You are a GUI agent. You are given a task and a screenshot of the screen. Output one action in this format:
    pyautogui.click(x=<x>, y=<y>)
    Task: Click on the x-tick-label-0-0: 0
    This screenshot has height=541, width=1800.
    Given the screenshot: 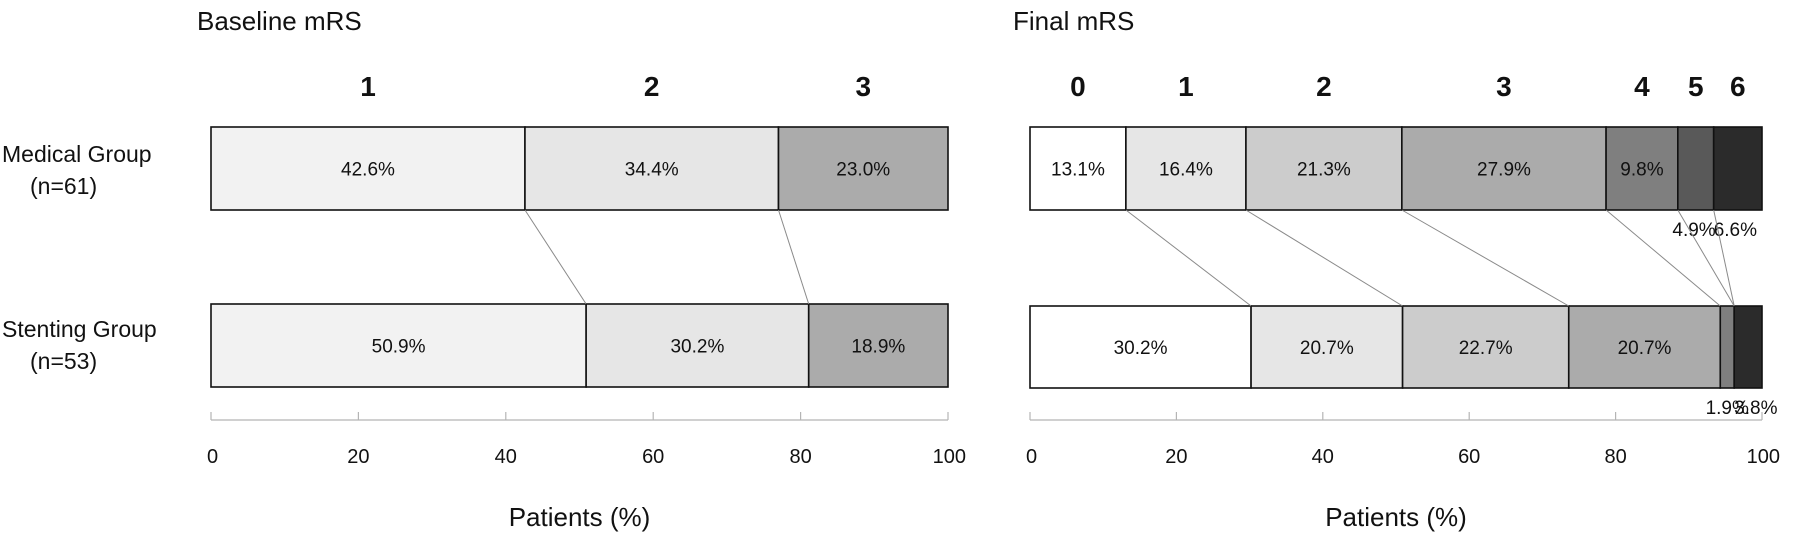 What is the action you would take?
    pyautogui.click(x=212, y=457)
    